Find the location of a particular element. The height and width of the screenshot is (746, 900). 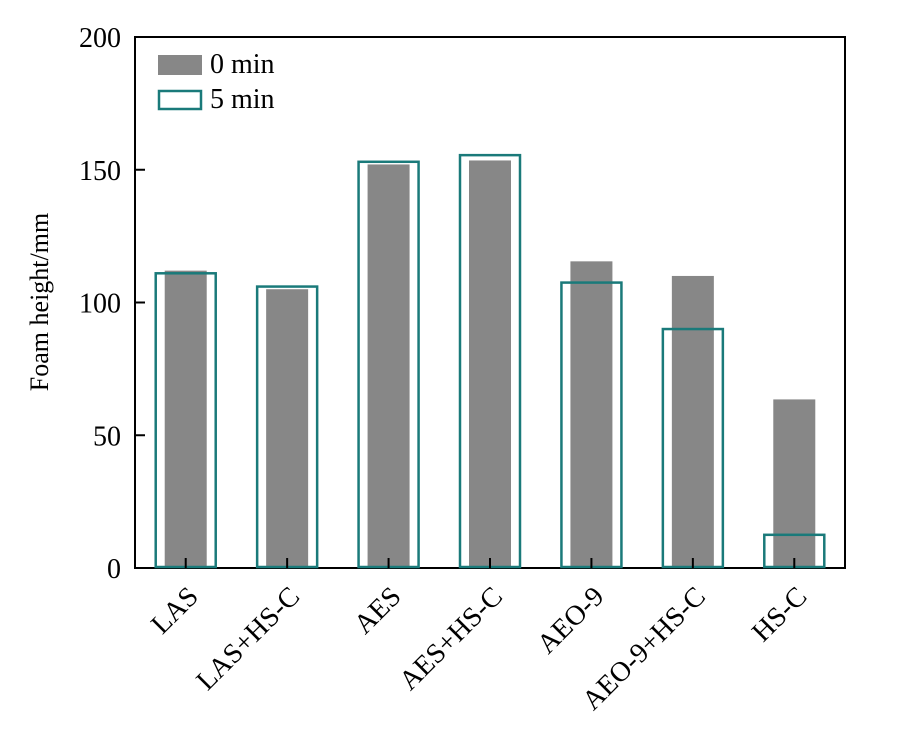

y-tick-label: 0 is located at coordinates (114, 569).